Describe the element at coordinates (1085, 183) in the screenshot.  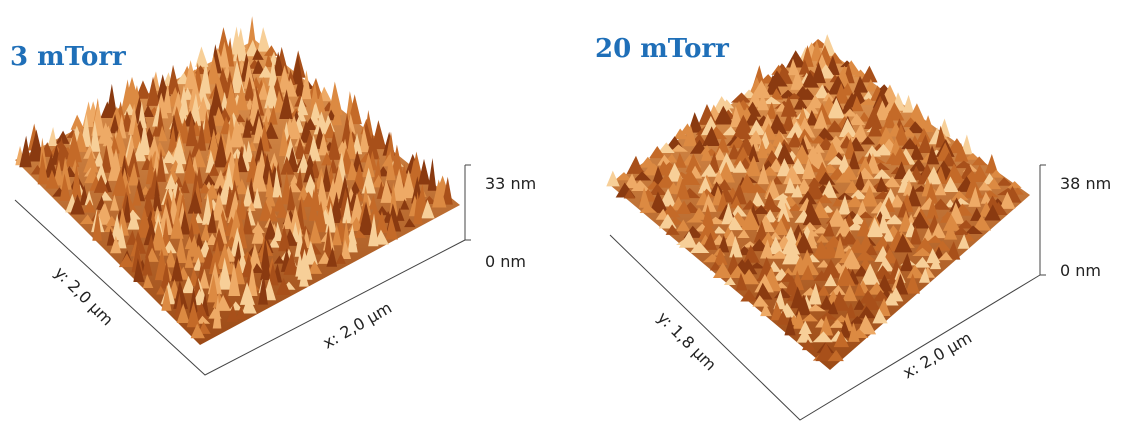
I see `z-top-label: 38 nm` at that location.